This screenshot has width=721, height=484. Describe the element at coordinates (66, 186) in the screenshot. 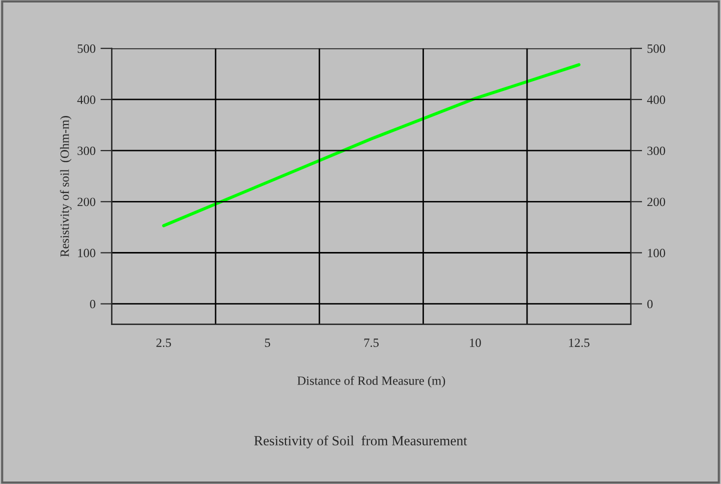

I see `y-axis-title: Resistivity of soil (Ohm-m)` at that location.